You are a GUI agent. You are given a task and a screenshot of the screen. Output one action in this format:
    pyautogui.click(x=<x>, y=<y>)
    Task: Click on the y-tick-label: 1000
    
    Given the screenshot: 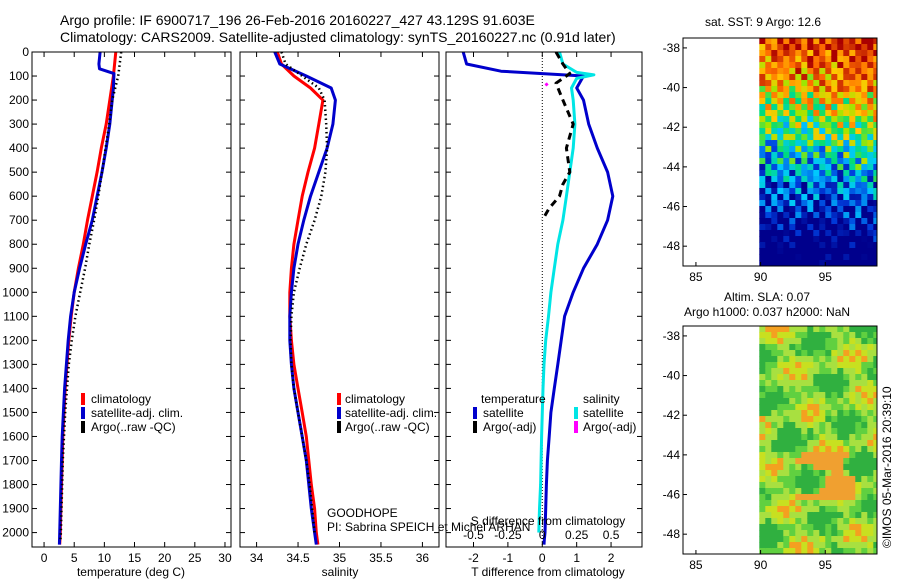 What is the action you would take?
    pyautogui.click(x=15, y=292)
    